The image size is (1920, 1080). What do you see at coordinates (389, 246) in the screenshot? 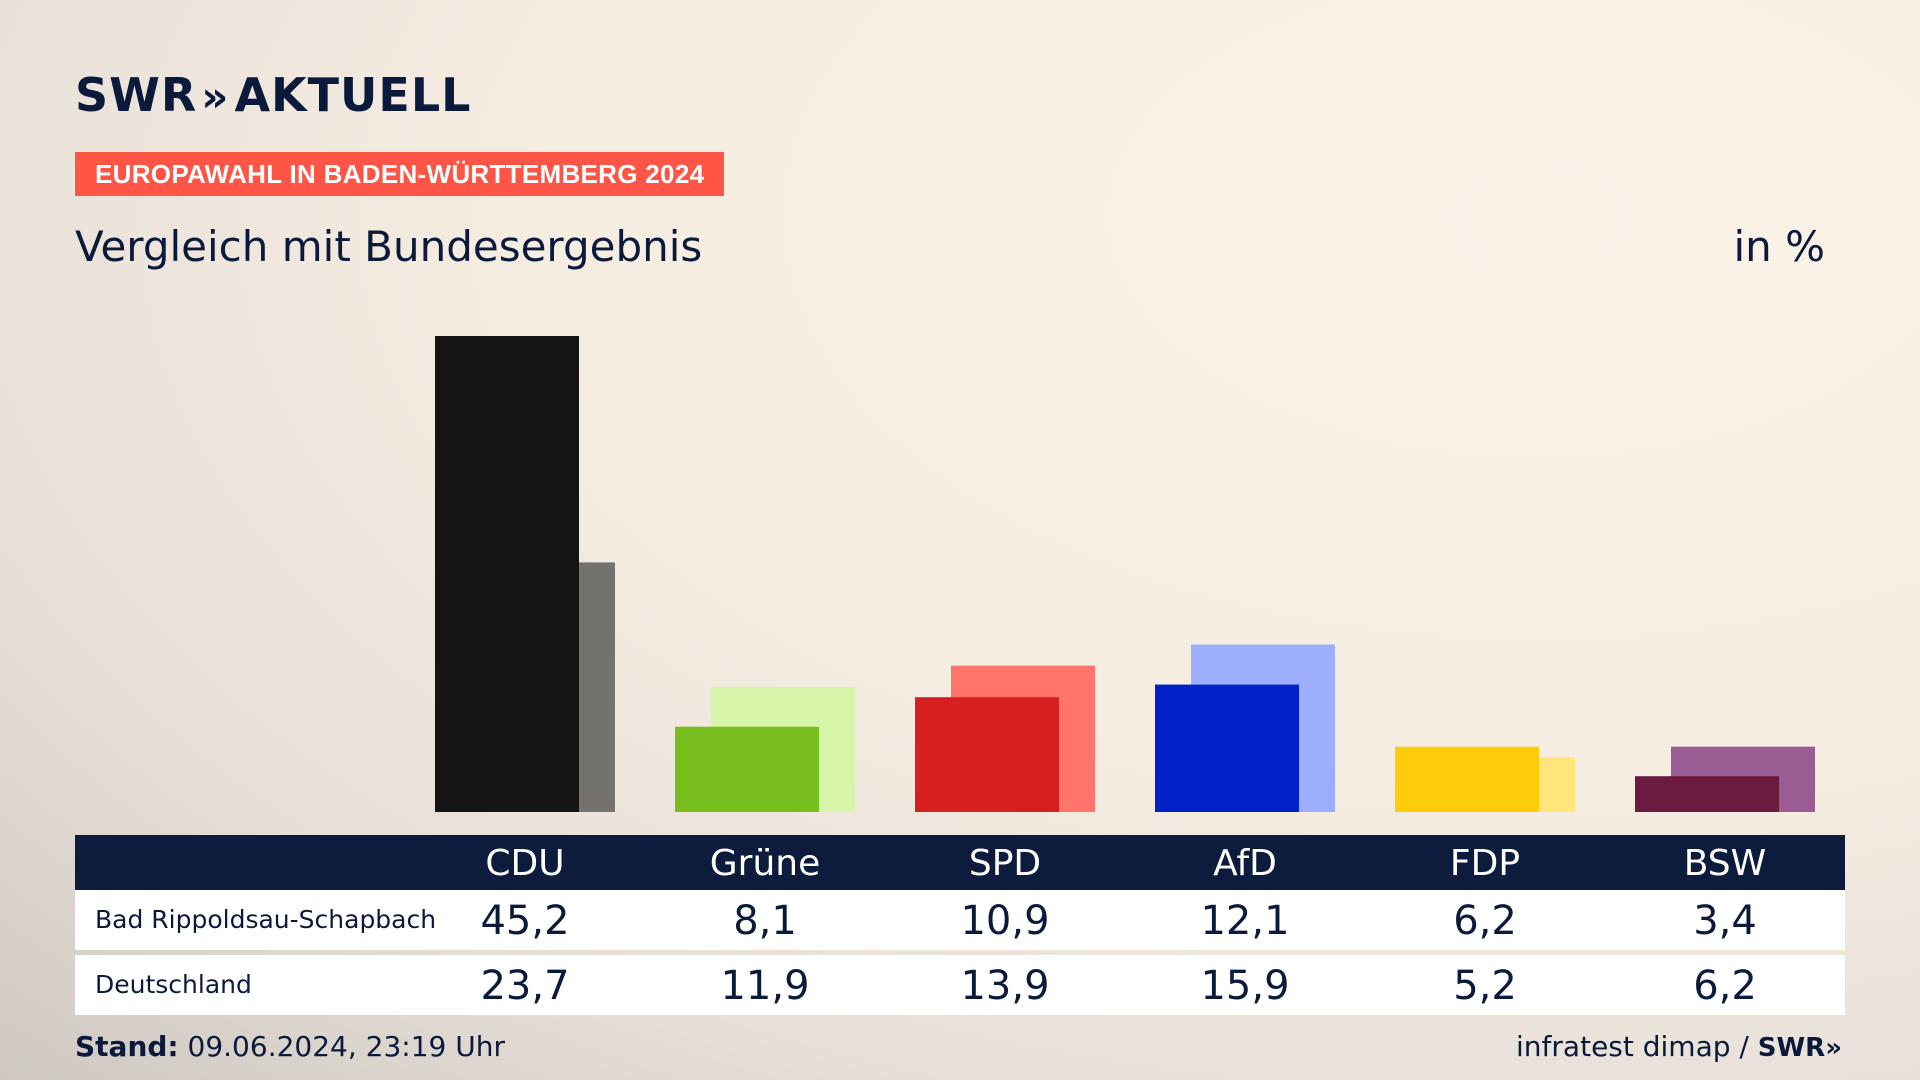
I see `chart-subtitle: Vergleich mit Bundesergebnis` at bounding box center [389, 246].